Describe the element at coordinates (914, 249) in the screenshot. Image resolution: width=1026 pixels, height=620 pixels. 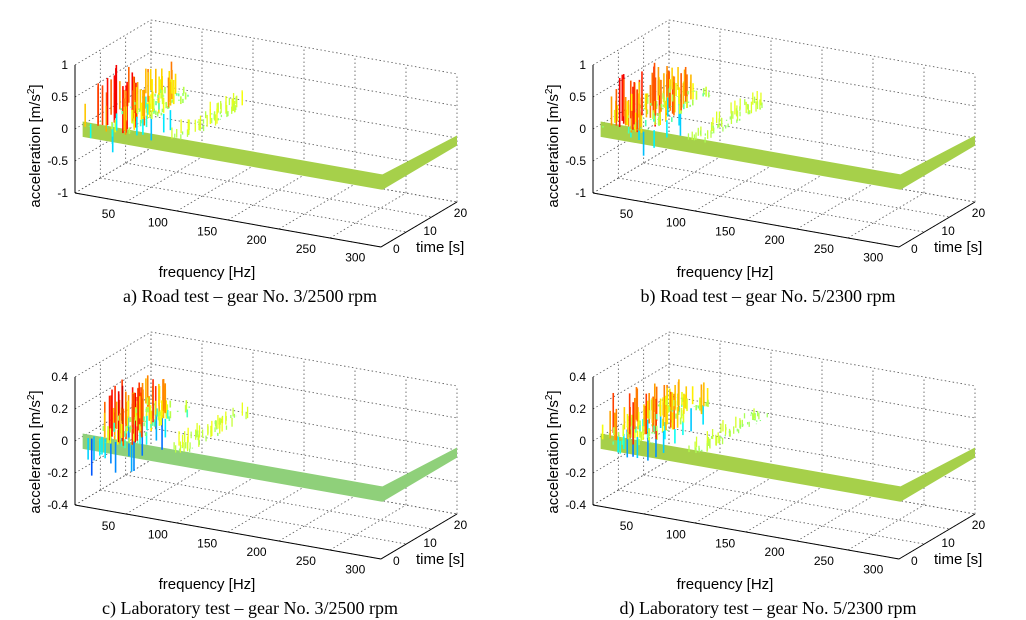
I see `y-tick-label: 0` at that location.